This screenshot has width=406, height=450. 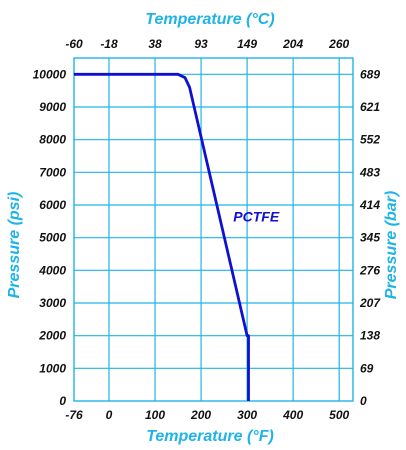 I want to click on series-label: PCTFE, so click(x=256, y=216).